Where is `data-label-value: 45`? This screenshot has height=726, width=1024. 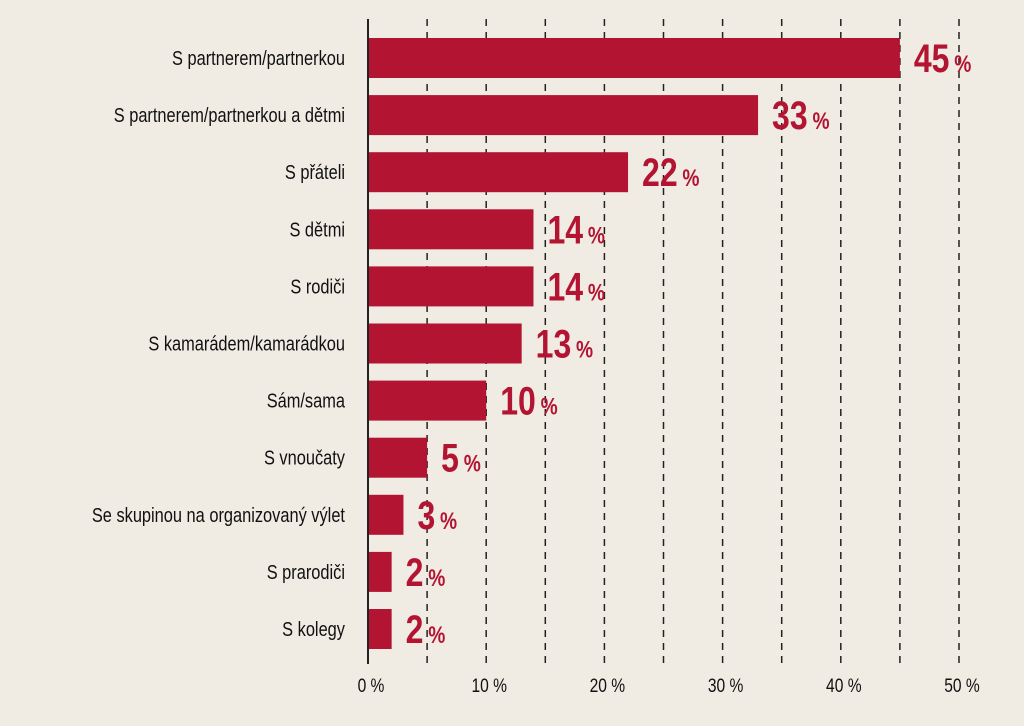 data-label-value: 45 is located at coordinates (932, 58).